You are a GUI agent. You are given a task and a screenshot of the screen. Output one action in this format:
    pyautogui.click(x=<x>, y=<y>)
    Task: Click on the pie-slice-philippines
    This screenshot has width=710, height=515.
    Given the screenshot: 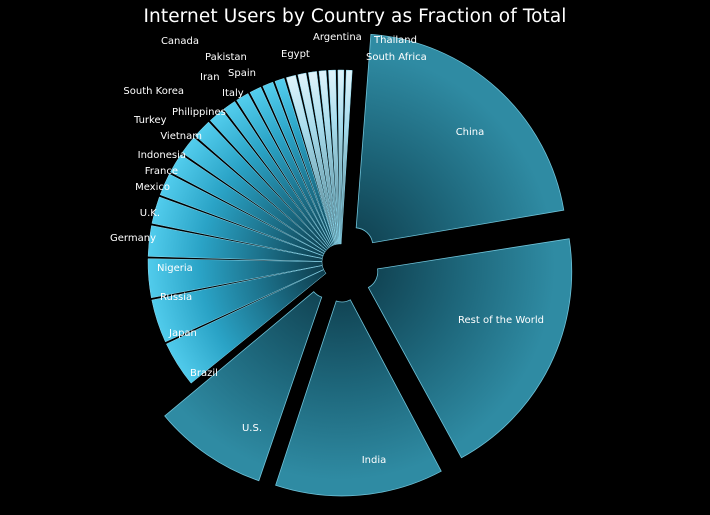 What is the action you would take?
    pyautogui.click(x=284, y=170)
    